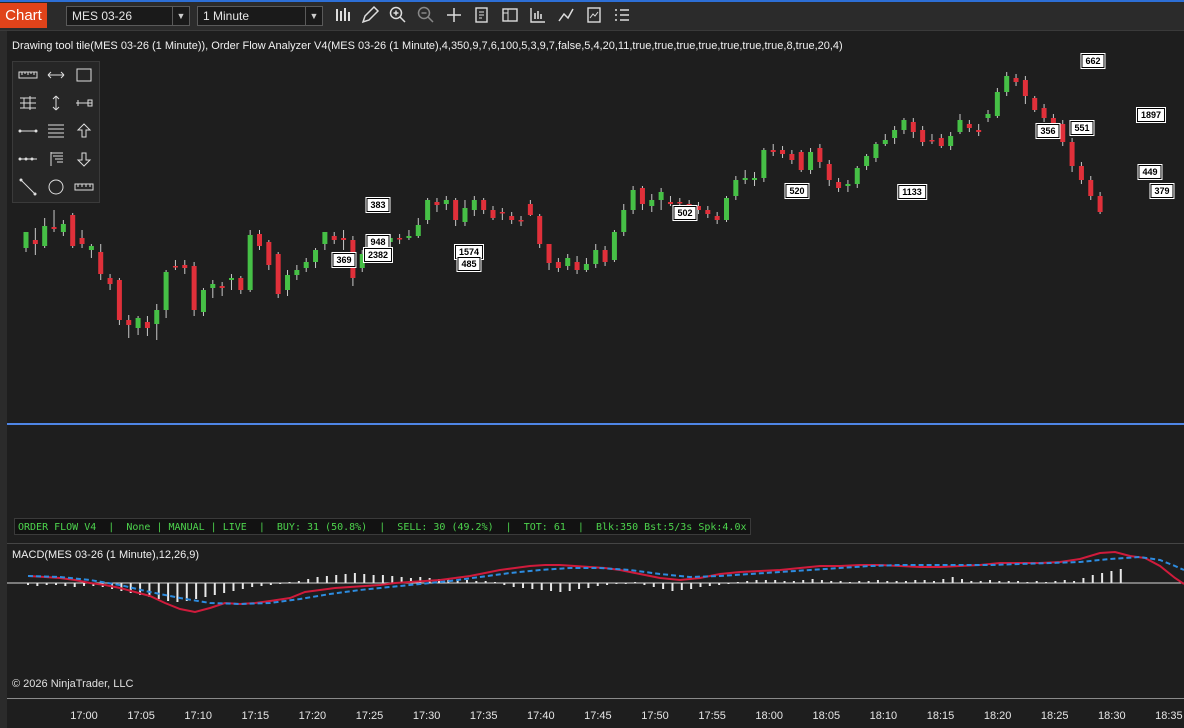  What do you see at coordinates (23, 15) in the screenshot?
I see `chart-tab: Chart` at bounding box center [23, 15].